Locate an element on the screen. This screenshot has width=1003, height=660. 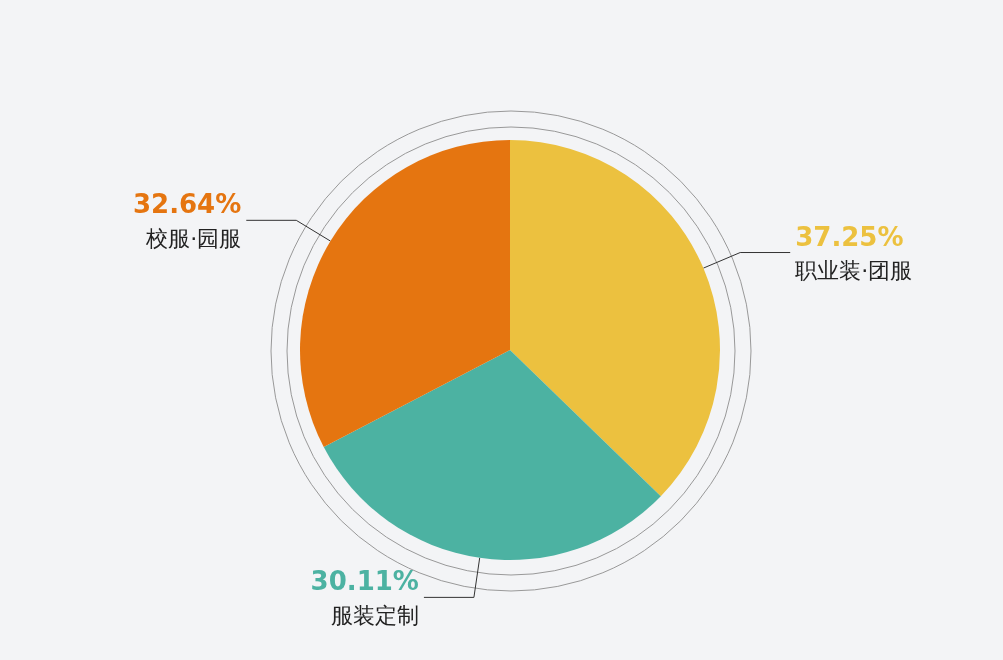
data-label: 37.25% is located at coordinates (849, 236).